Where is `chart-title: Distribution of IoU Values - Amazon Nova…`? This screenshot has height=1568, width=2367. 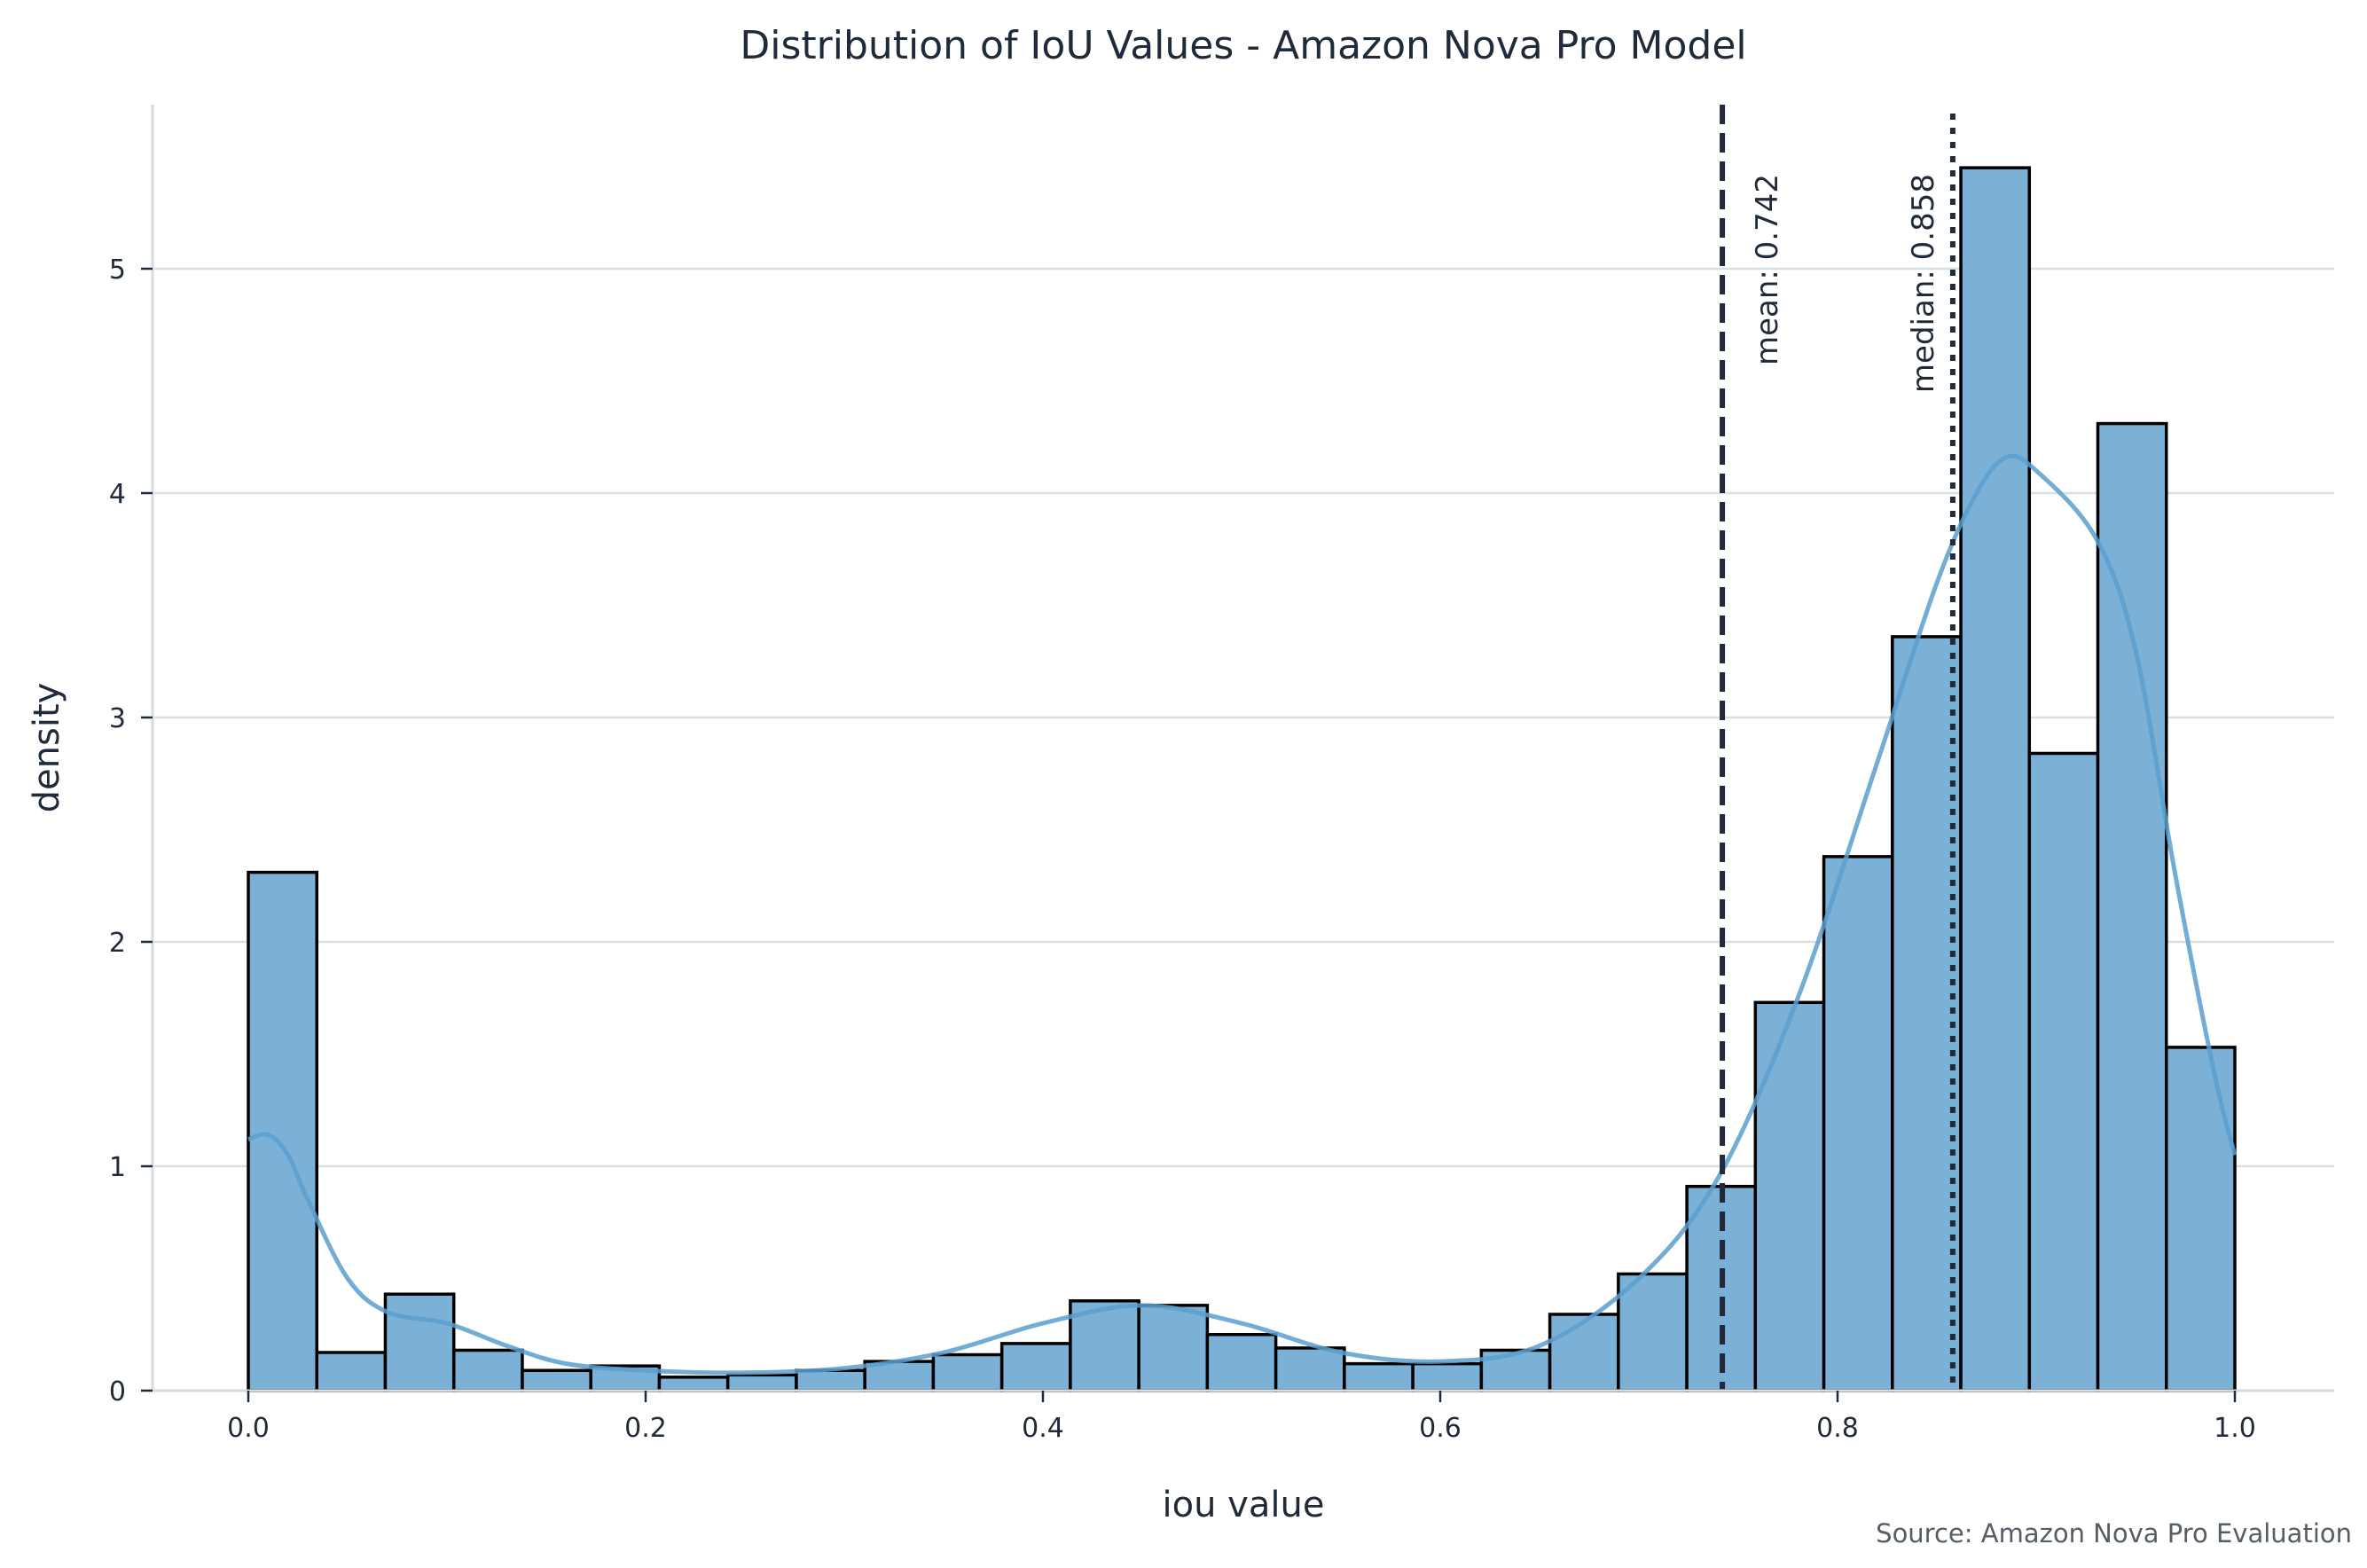
chart-title: Distribution of IoU Values - Amazon Nova… is located at coordinates (1243, 45).